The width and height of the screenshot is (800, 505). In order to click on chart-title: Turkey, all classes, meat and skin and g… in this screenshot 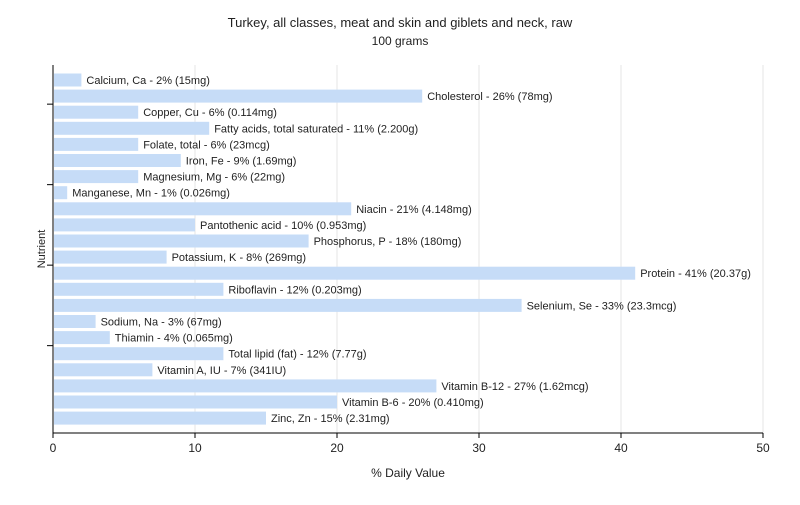, I will do `click(400, 22)`.